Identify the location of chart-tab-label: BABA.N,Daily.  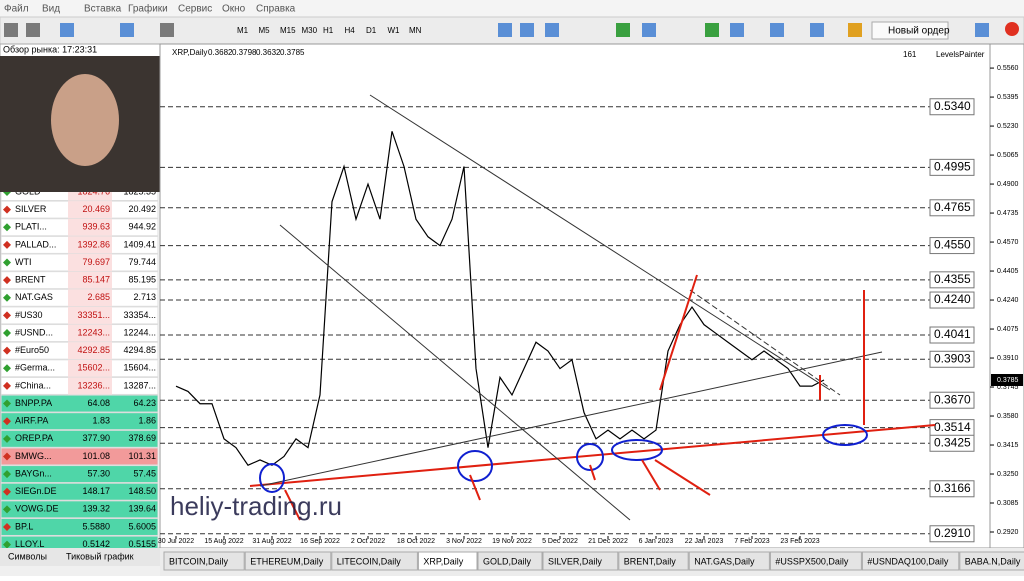
(993, 561).